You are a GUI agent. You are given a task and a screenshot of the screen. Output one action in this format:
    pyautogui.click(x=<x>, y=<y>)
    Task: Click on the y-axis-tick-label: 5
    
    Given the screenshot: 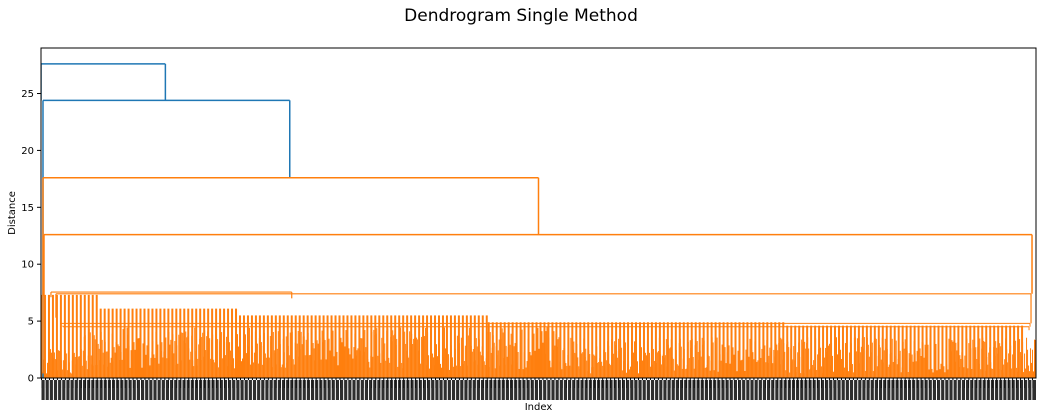 What is the action you would take?
    pyautogui.click(x=31, y=322)
    